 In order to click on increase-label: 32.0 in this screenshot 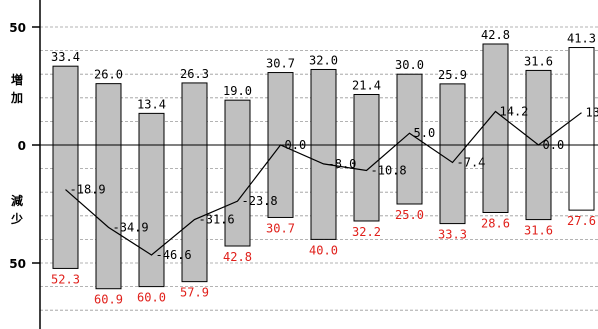, I will do `click(323, 60)`.